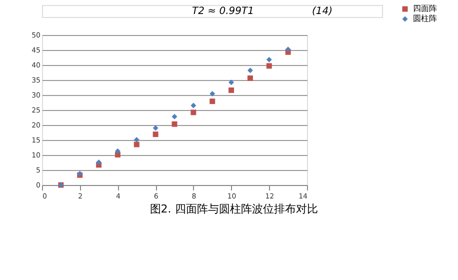  Describe the element at coordinates (223, 11) in the screenshot. I see `text: T2 ≈ 0.99T1` at that location.